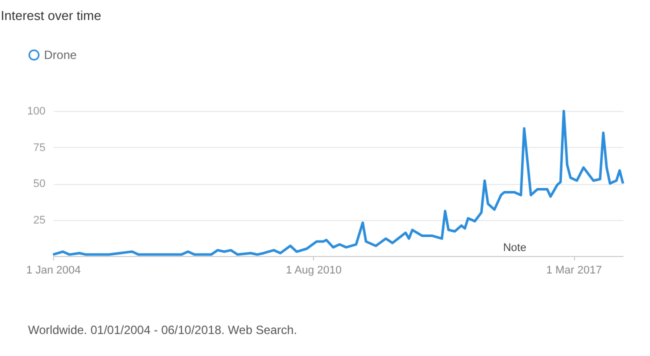  Describe the element at coordinates (574, 270) in the screenshot. I see `x-tick-label: 1 Mar 2017` at that location.